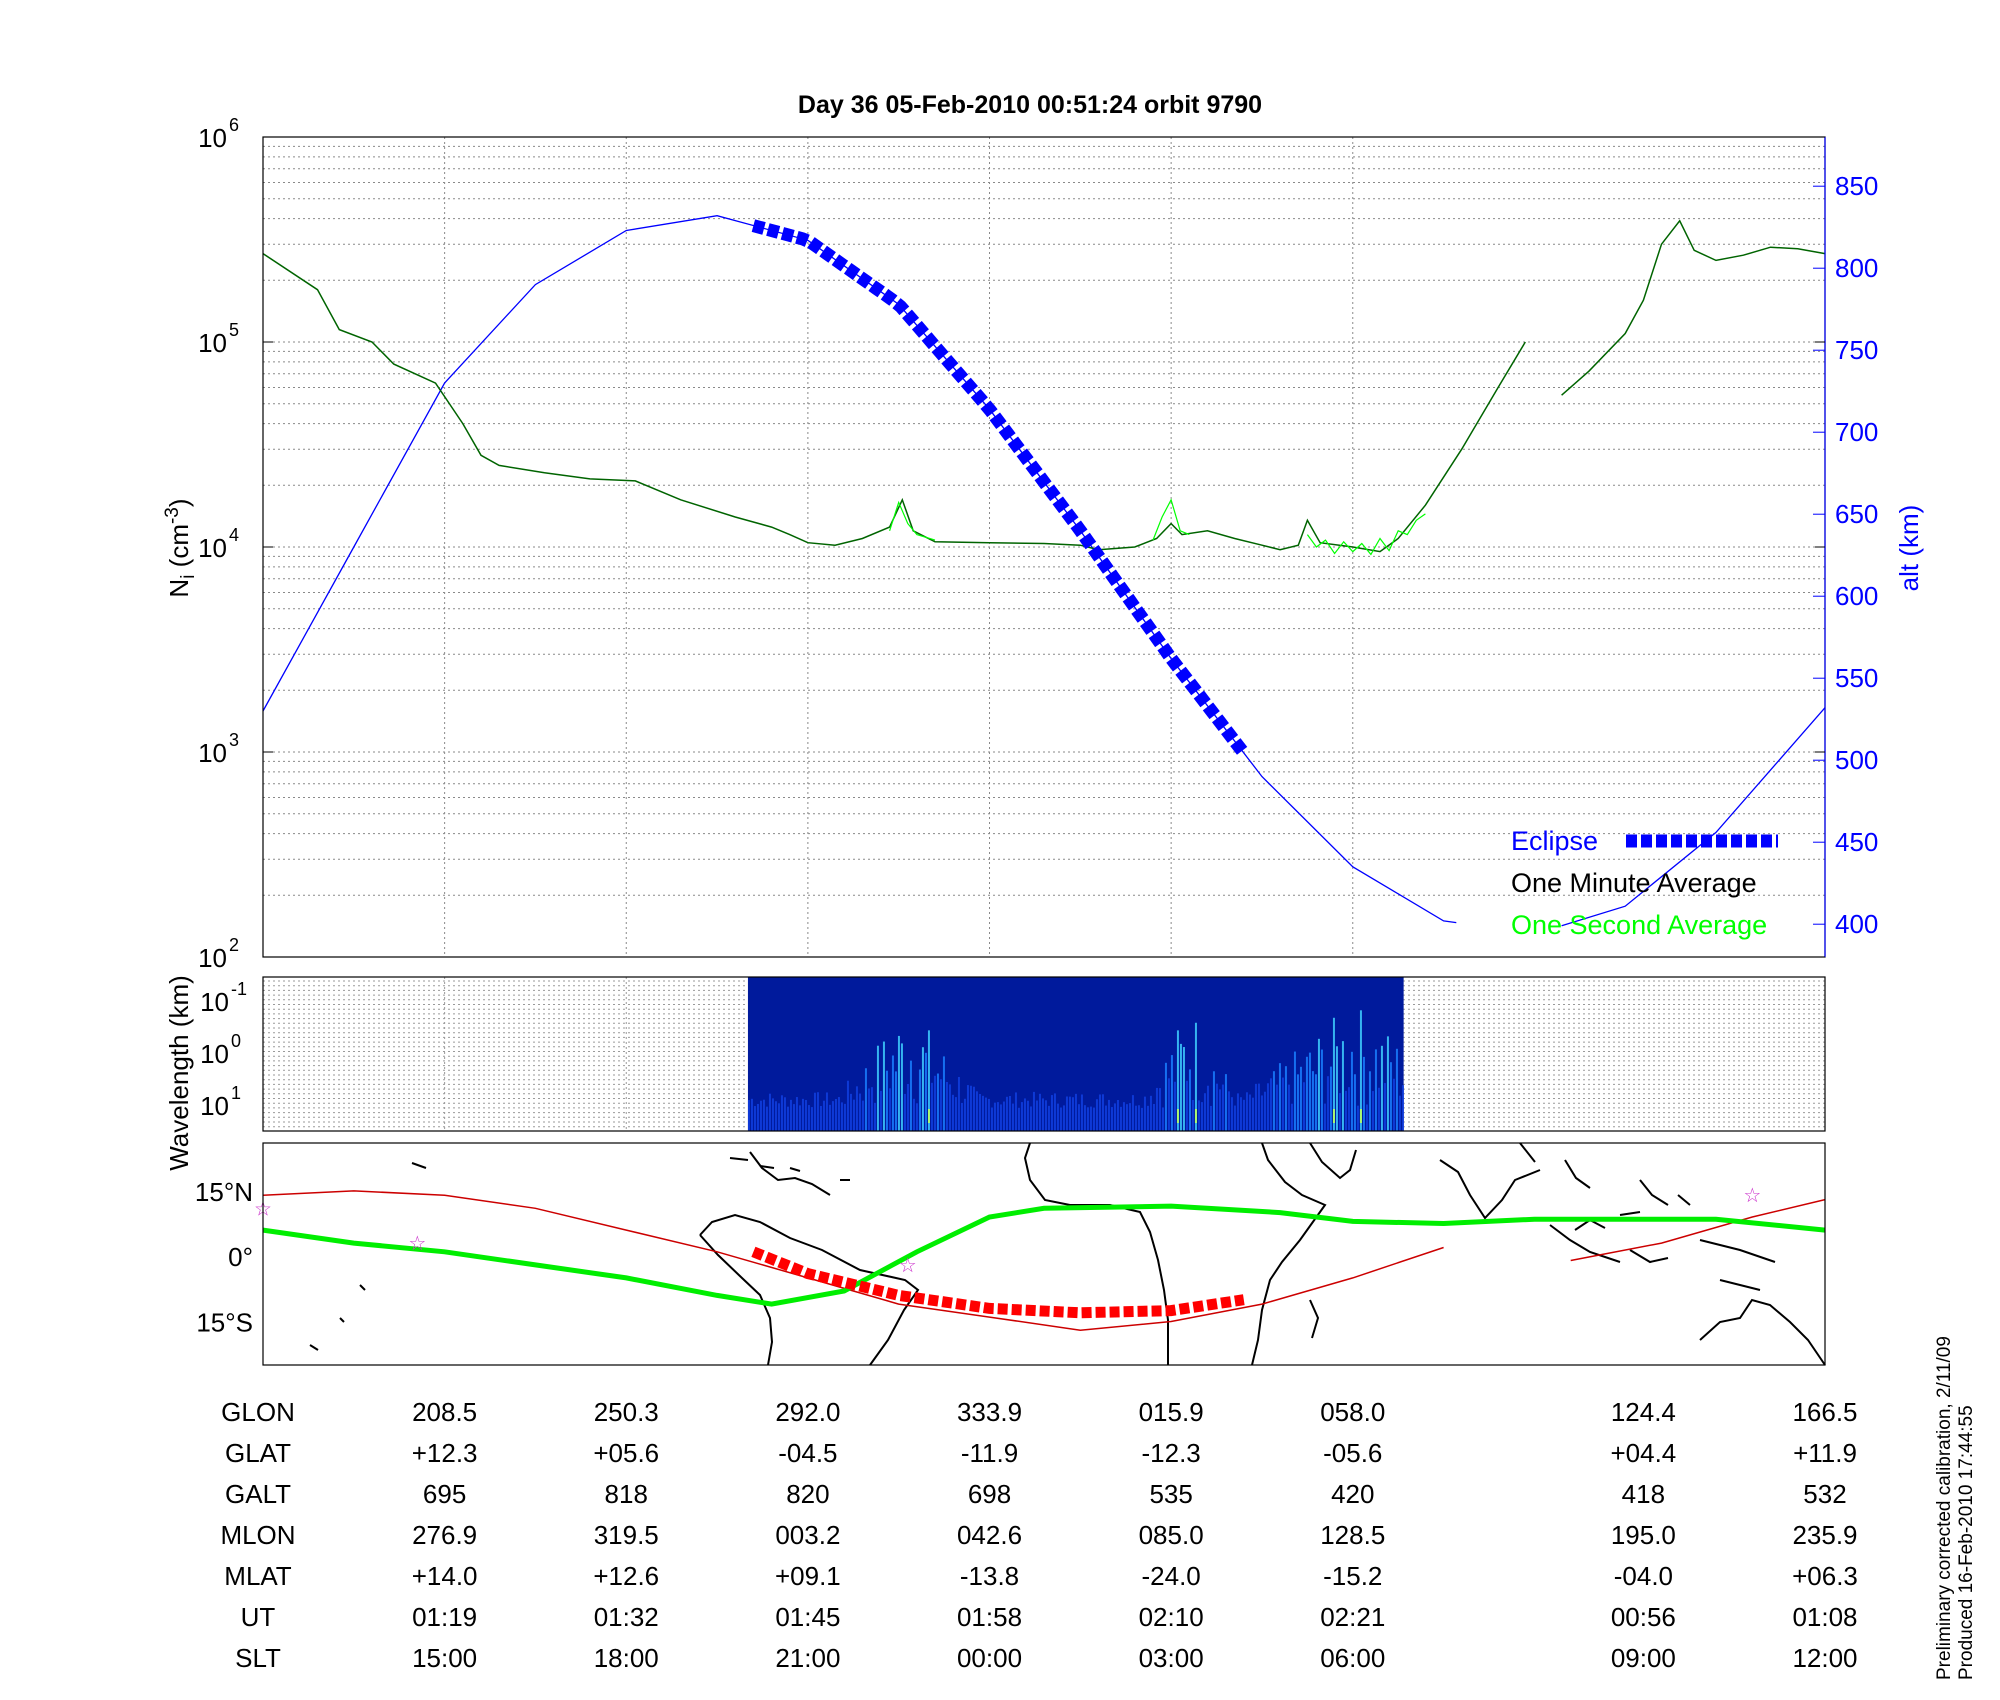 This screenshot has height=1700, width=2000. Describe the element at coordinates (989, 1453) in the screenshot. I see `table-cell: -11.9` at that location.